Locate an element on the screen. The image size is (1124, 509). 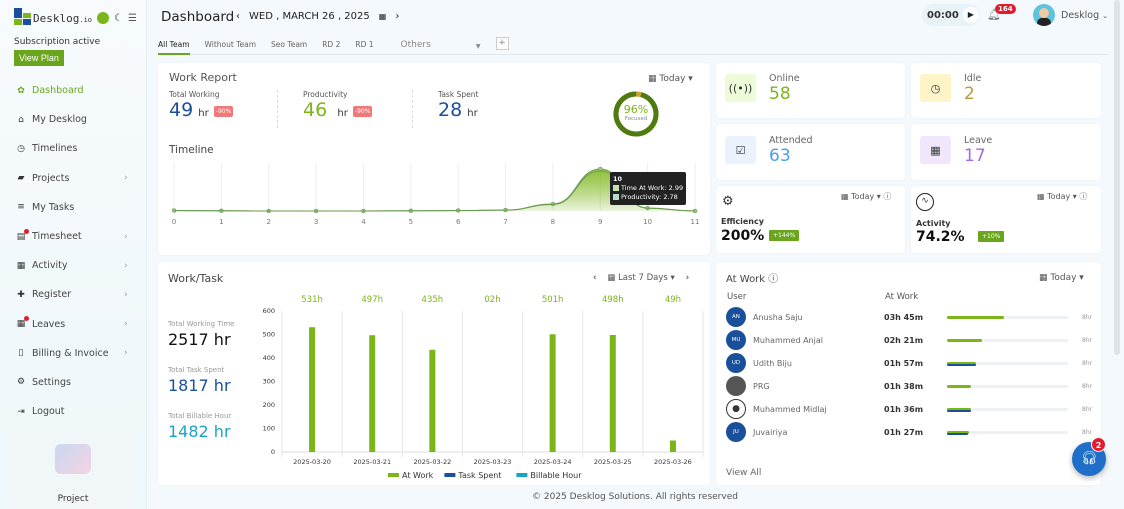
stat-value: 58 is located at coordinates (780, 94).